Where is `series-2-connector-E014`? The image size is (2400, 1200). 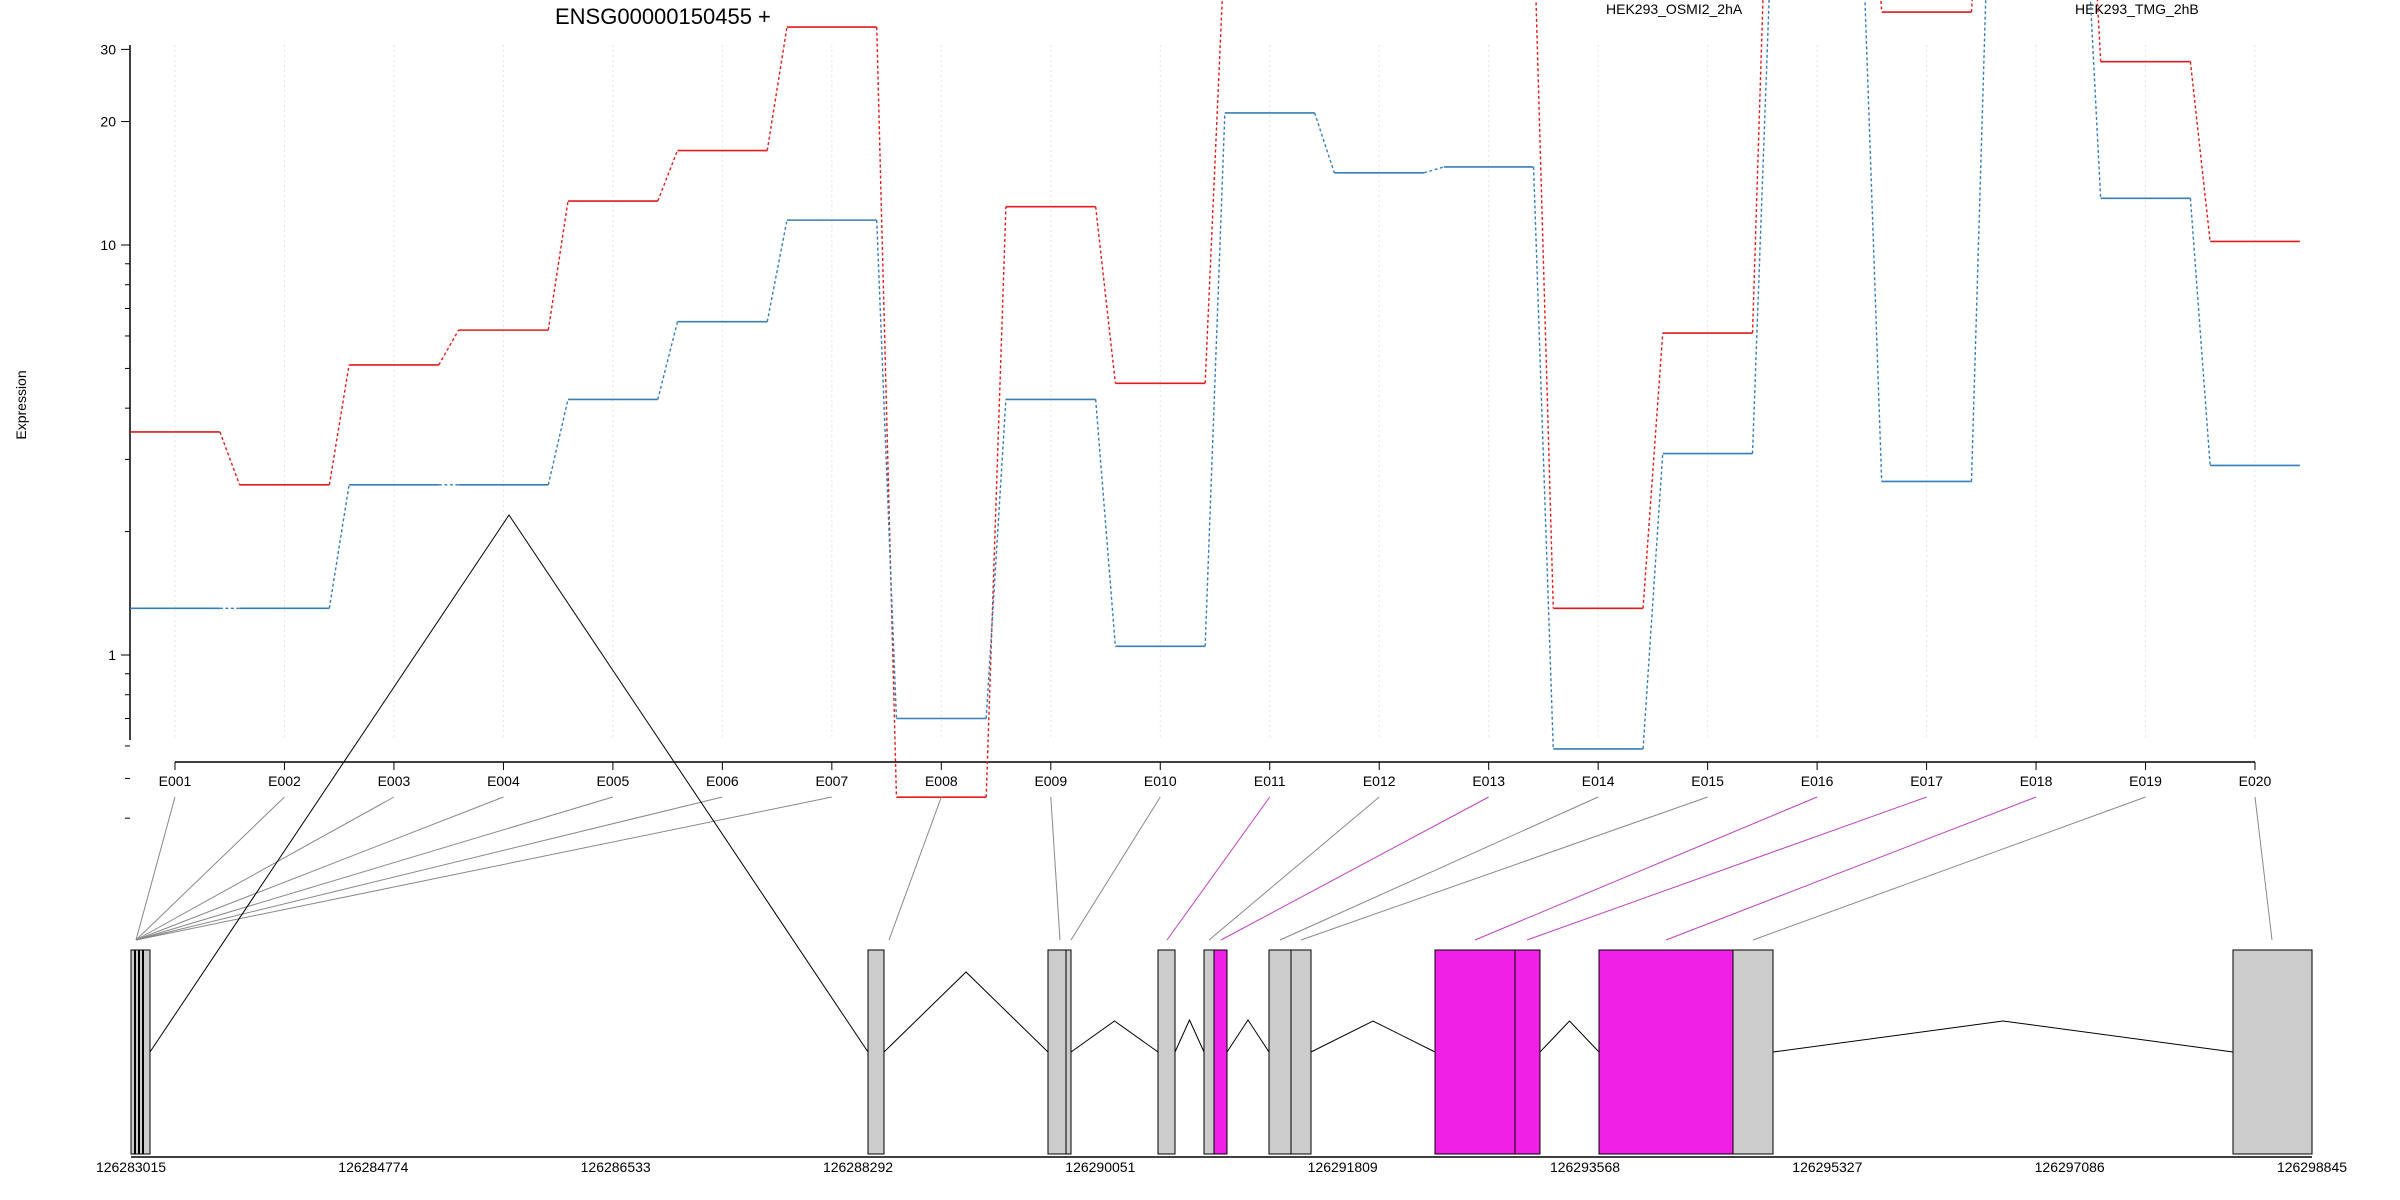
series-2-connector-E014 is located at coordinates (1653, 601).